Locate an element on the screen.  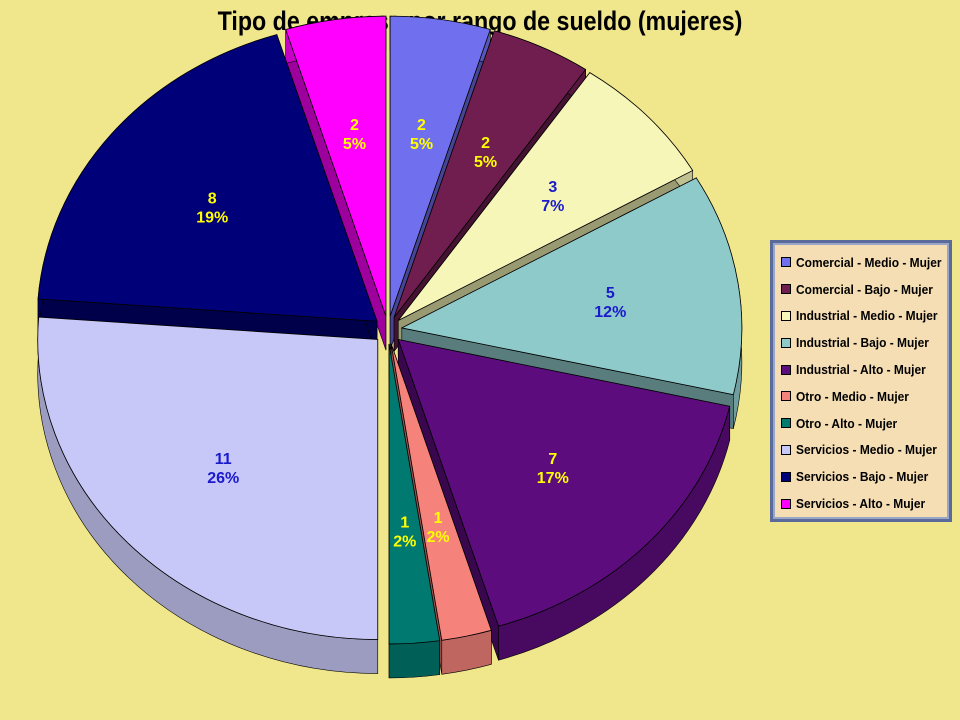
legend-label: Servicios - Medio - Mujer is located at coordinates (866, 450).